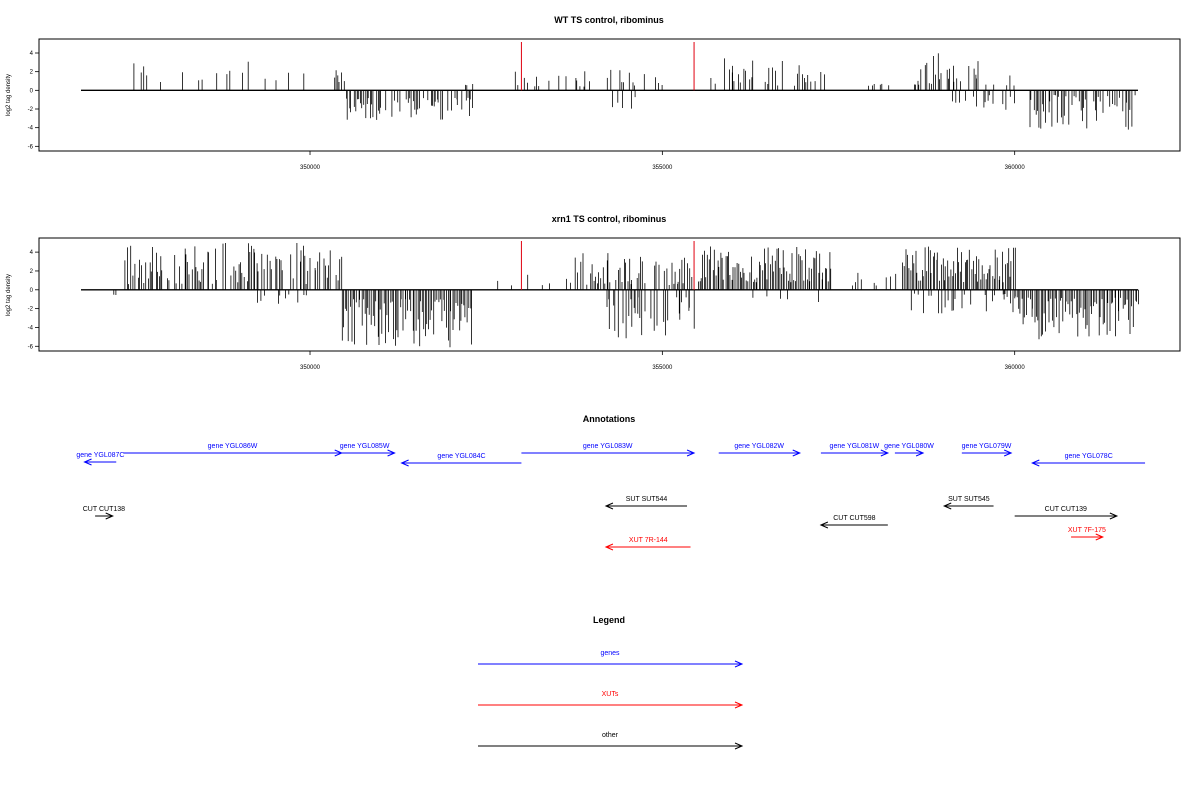  What do you see at coordinates (609, 419) in the screenshot?
I see `annotations-title: Annotations` at bounding box center [609, 419].